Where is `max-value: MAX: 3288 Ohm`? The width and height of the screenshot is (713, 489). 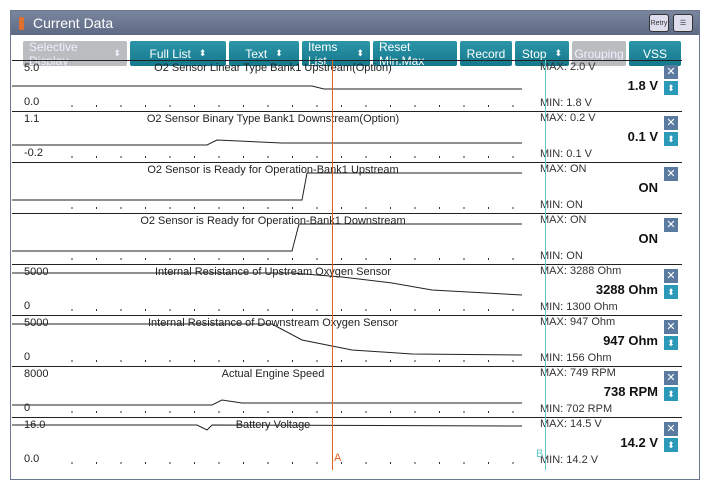 max-value: MAX: 3288 Ohm is located at coordinates (581, 271).